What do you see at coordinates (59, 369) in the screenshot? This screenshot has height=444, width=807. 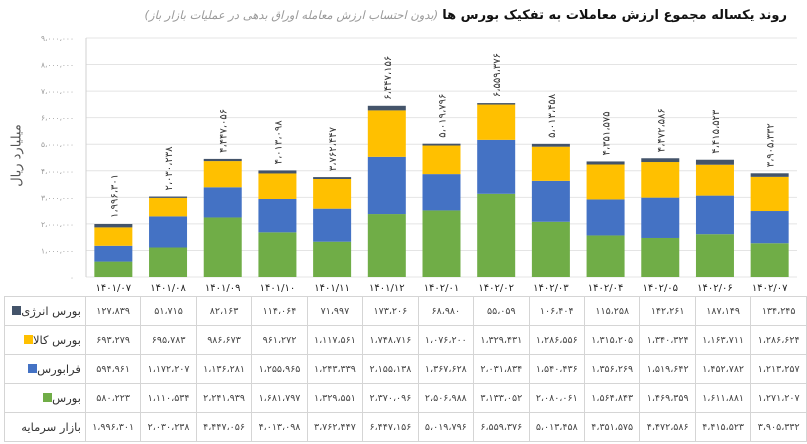 I see `legend-label: فرابورس` at bounding box center [59, 369].